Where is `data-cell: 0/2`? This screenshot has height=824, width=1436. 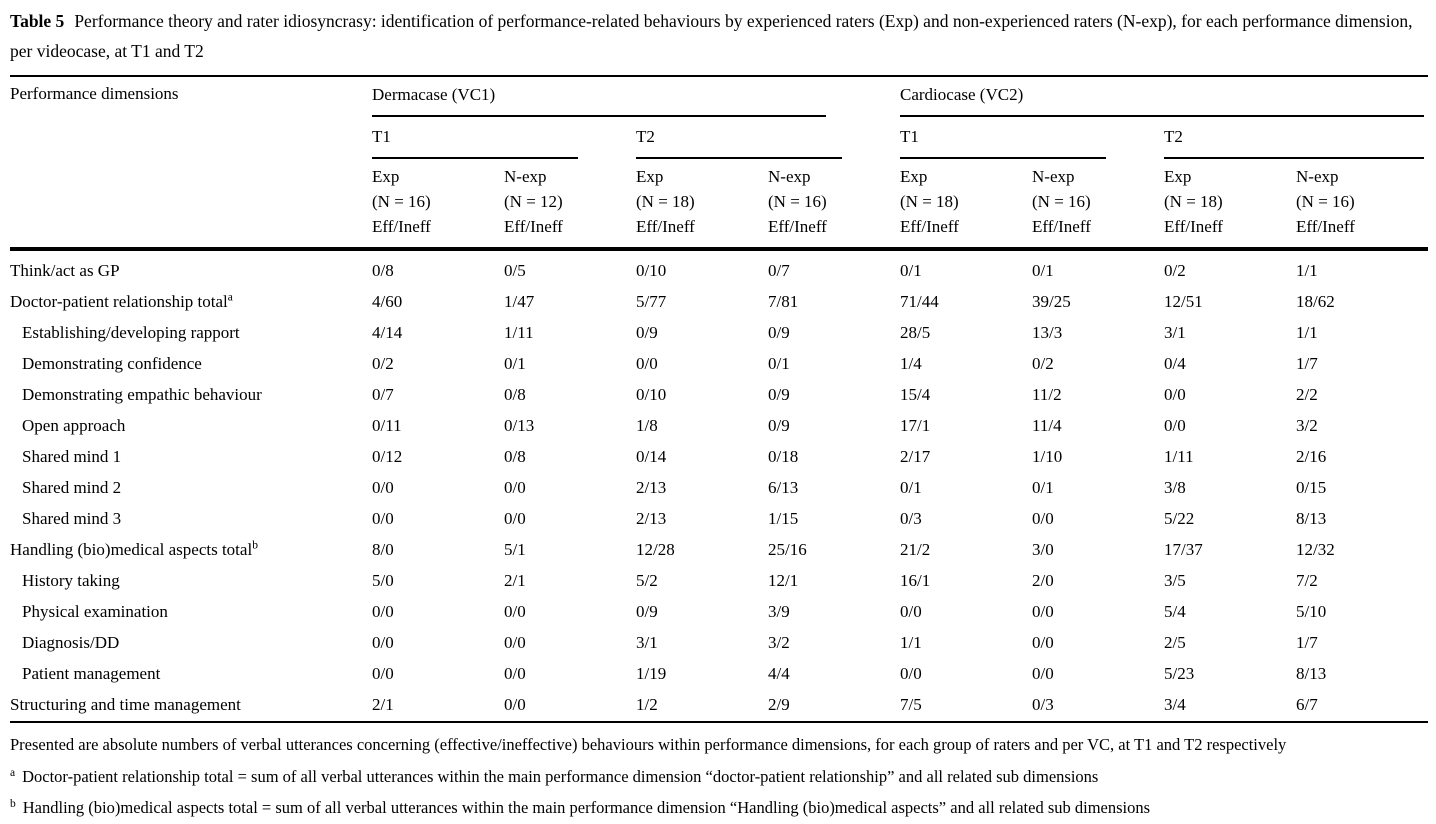 data-cell: 0/2 is located at coordinates (383, 363).